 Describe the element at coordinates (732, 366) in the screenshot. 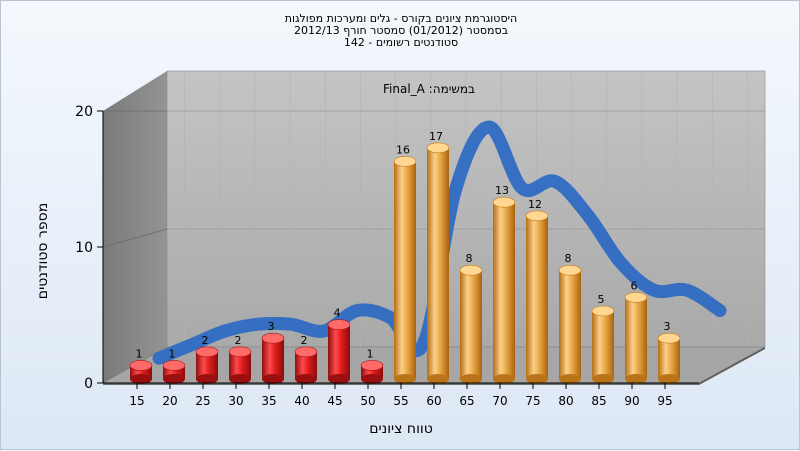

I see `floor-side-edge` at that location.